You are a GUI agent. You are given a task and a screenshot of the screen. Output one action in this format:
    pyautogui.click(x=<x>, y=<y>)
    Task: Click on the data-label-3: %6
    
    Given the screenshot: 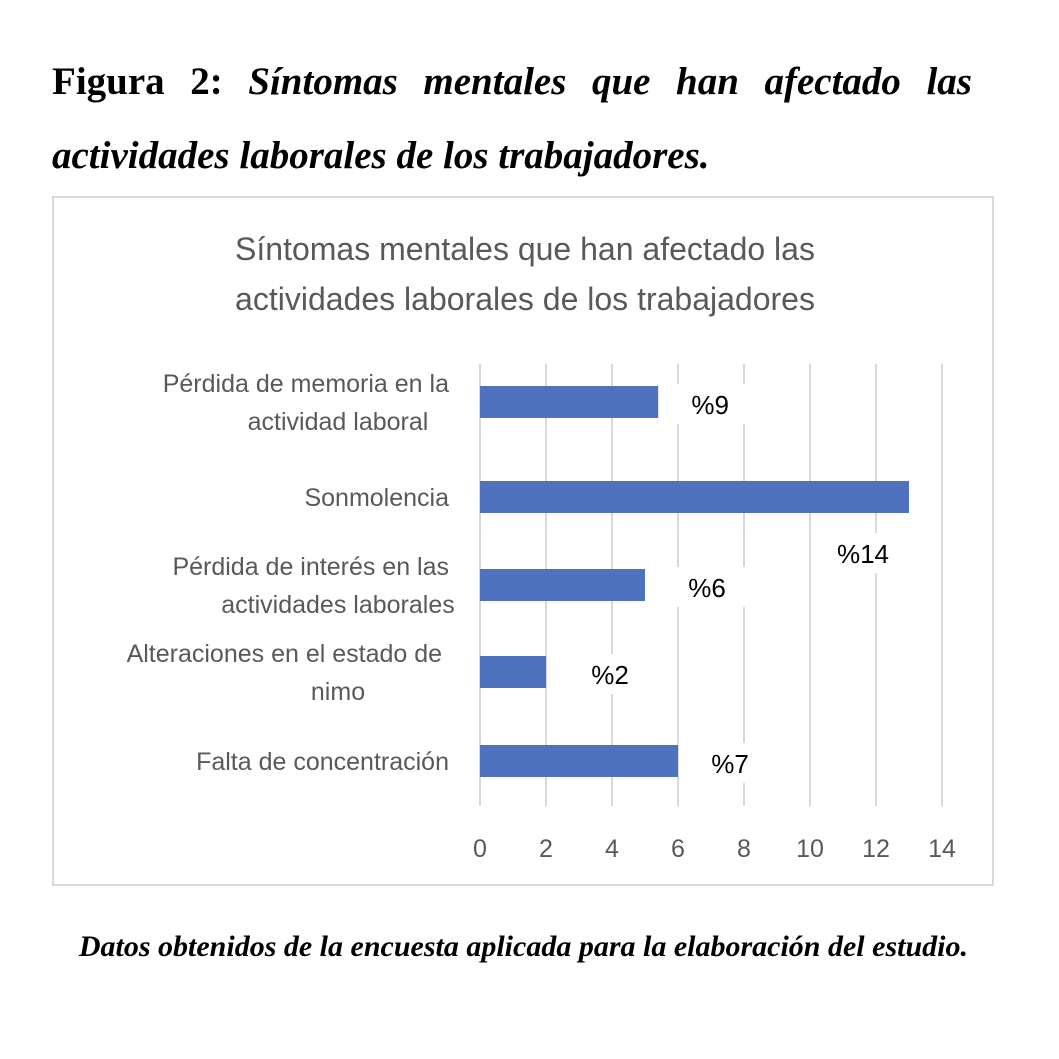 What is the action you would take?
    pyautogui.click(x=707, y=588)
    